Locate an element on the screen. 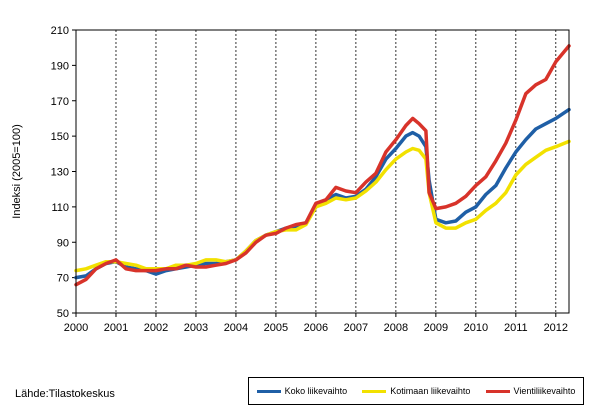 This screenshot has height=416, width=593. y-tick-label-210: 210 is located at coordinates (60, 31).